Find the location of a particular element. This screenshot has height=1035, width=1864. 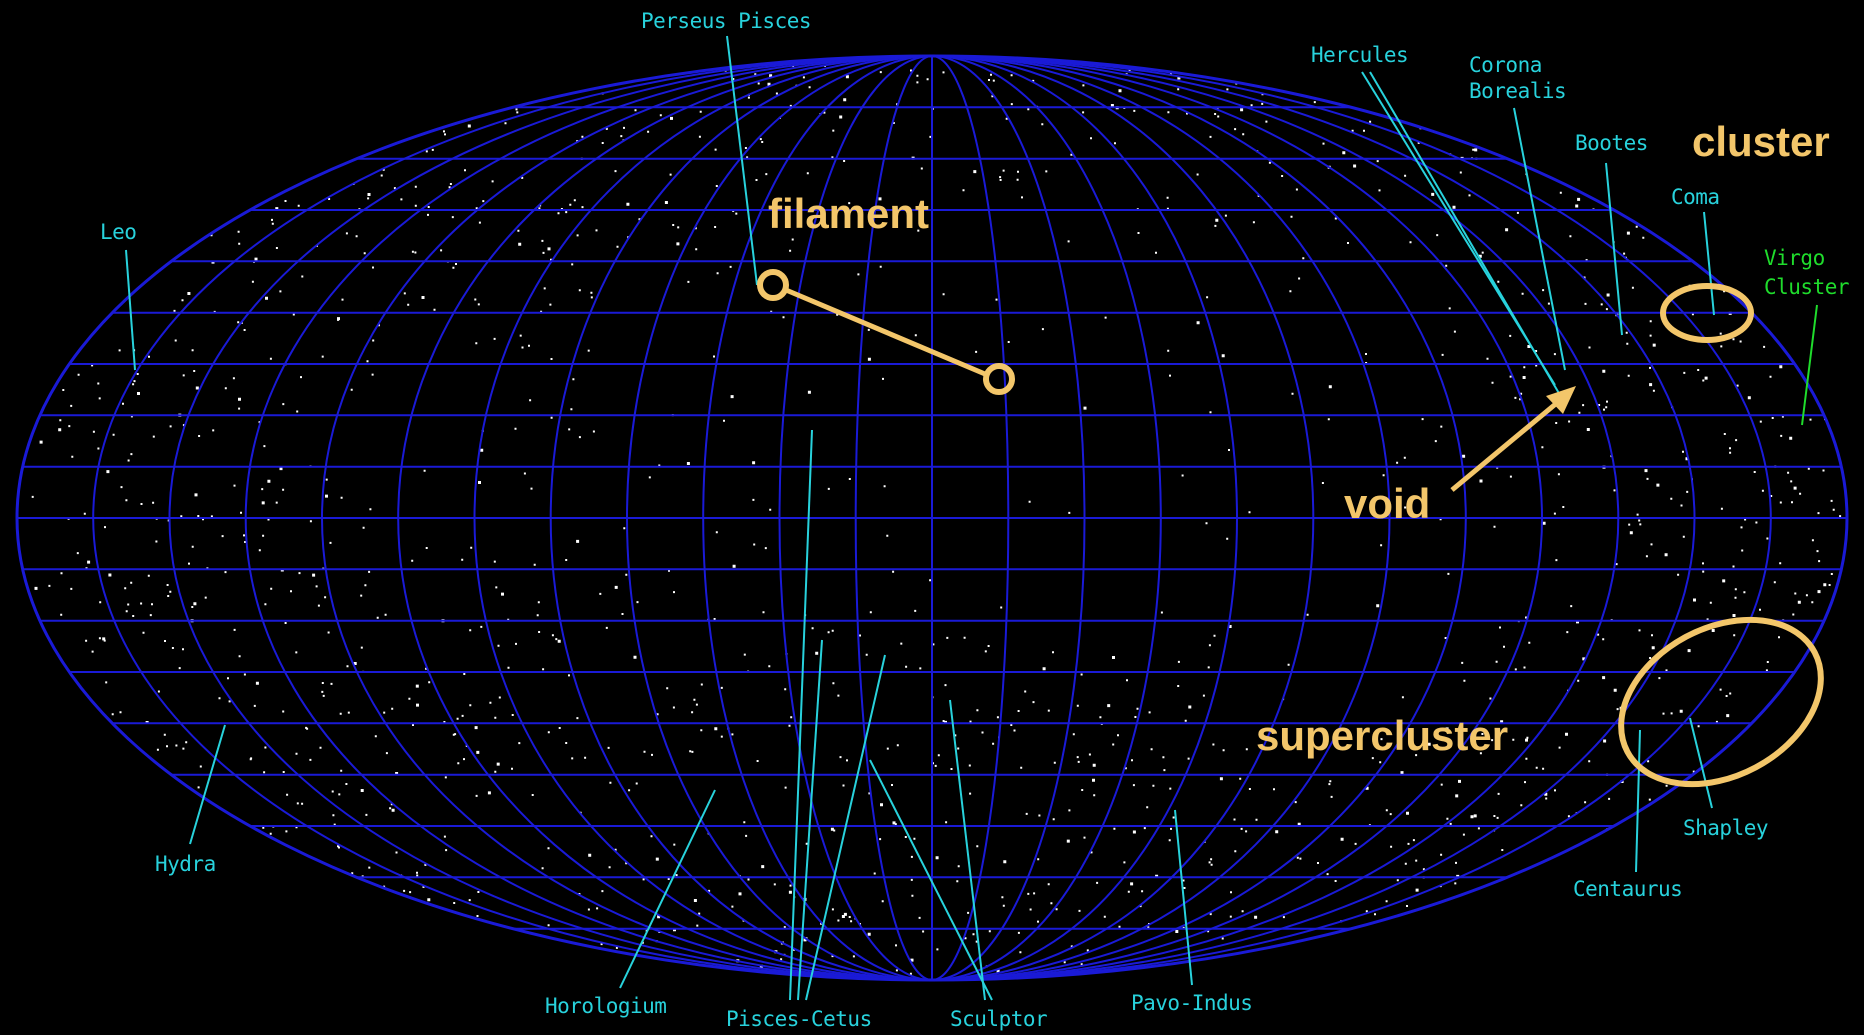

label-bootes: Bootes is located at coordinates (1611, 143).